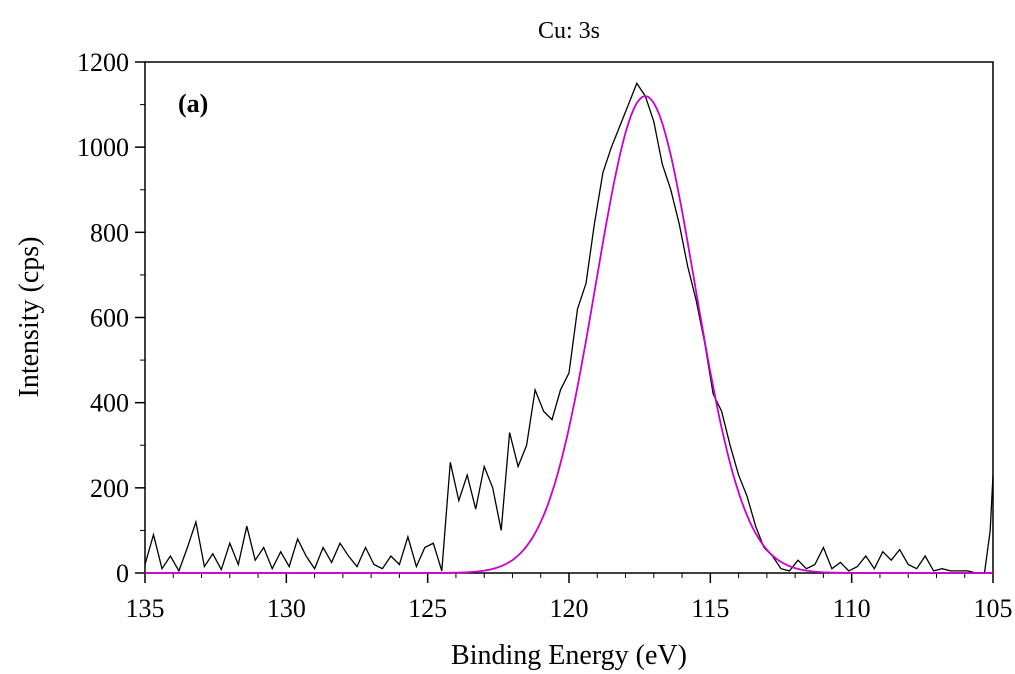 The image size is (1015, 674). I want to click on y-axis: 0 200 400 600 800 1000 1200, so click(111, 318).